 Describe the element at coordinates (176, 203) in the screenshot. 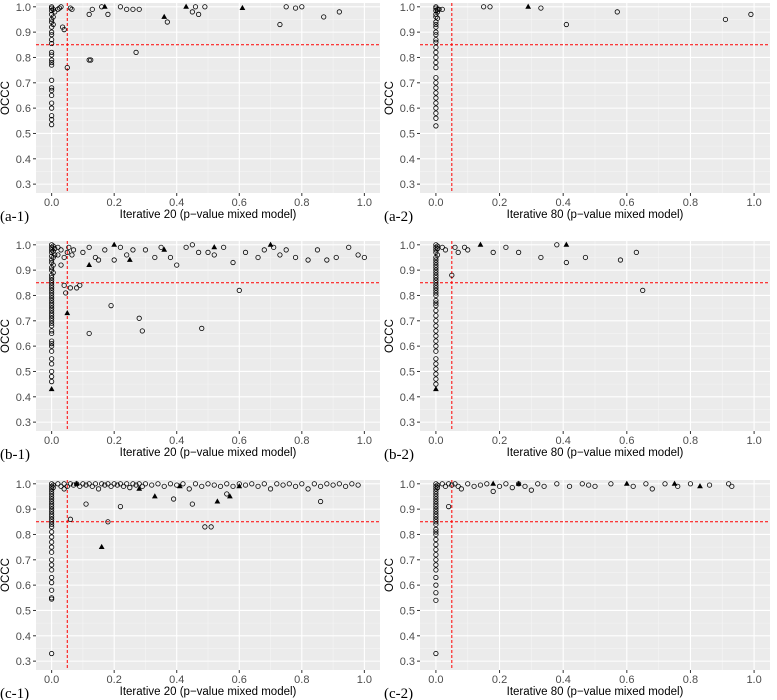

I see `x-tick-label: 0.4` at that location.